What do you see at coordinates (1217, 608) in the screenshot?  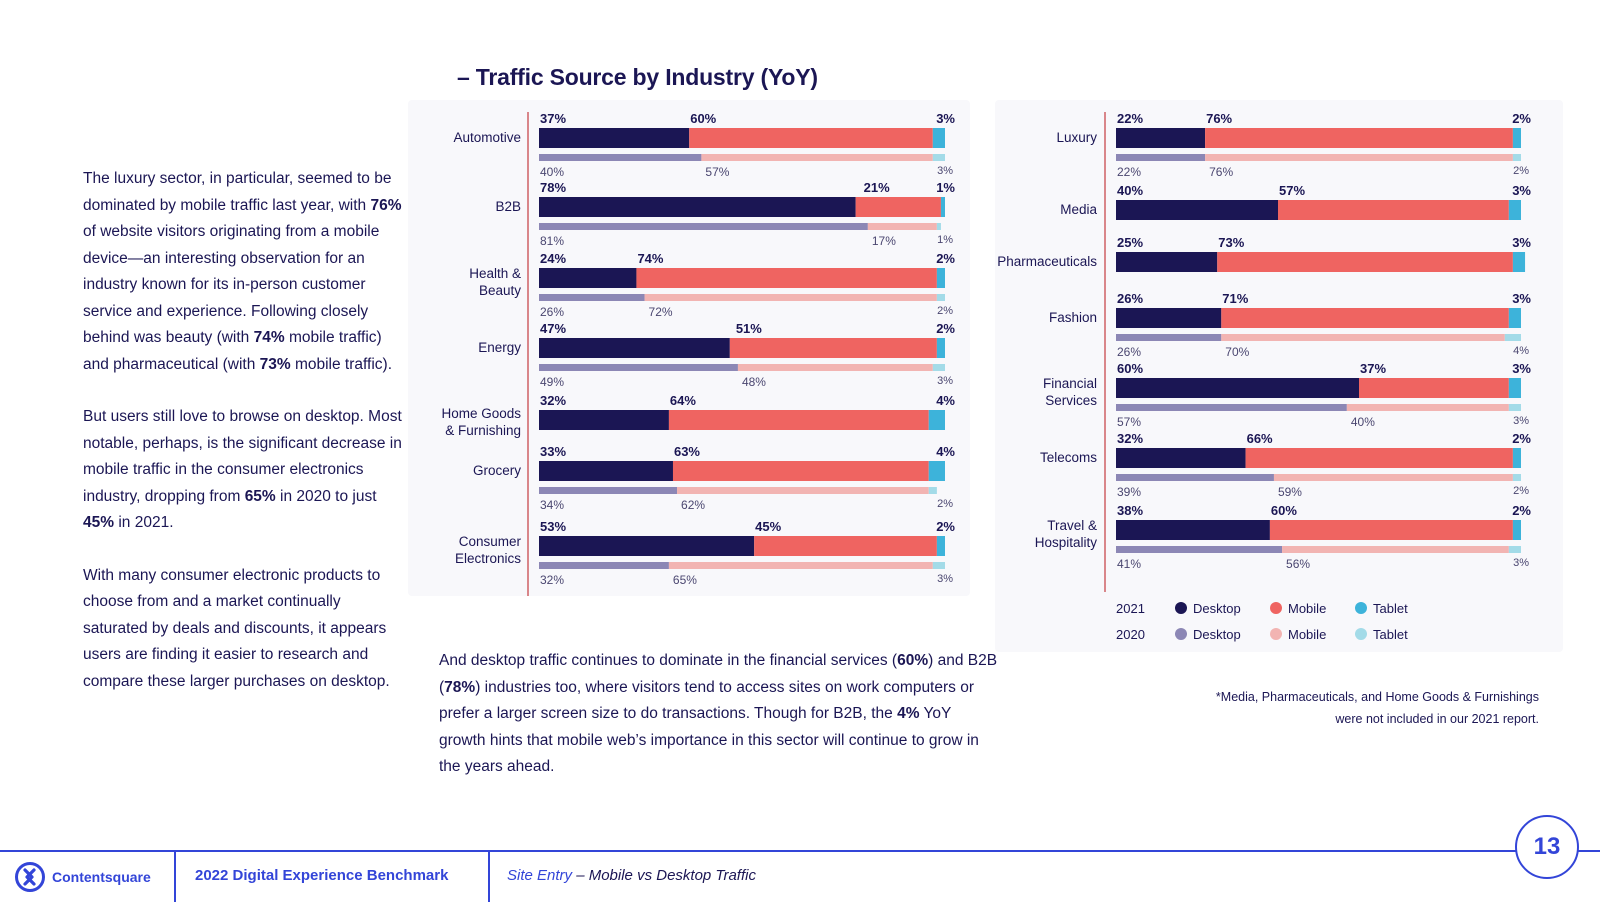 I see `legend-label: Desktop` at bounding box center [1217, 608].